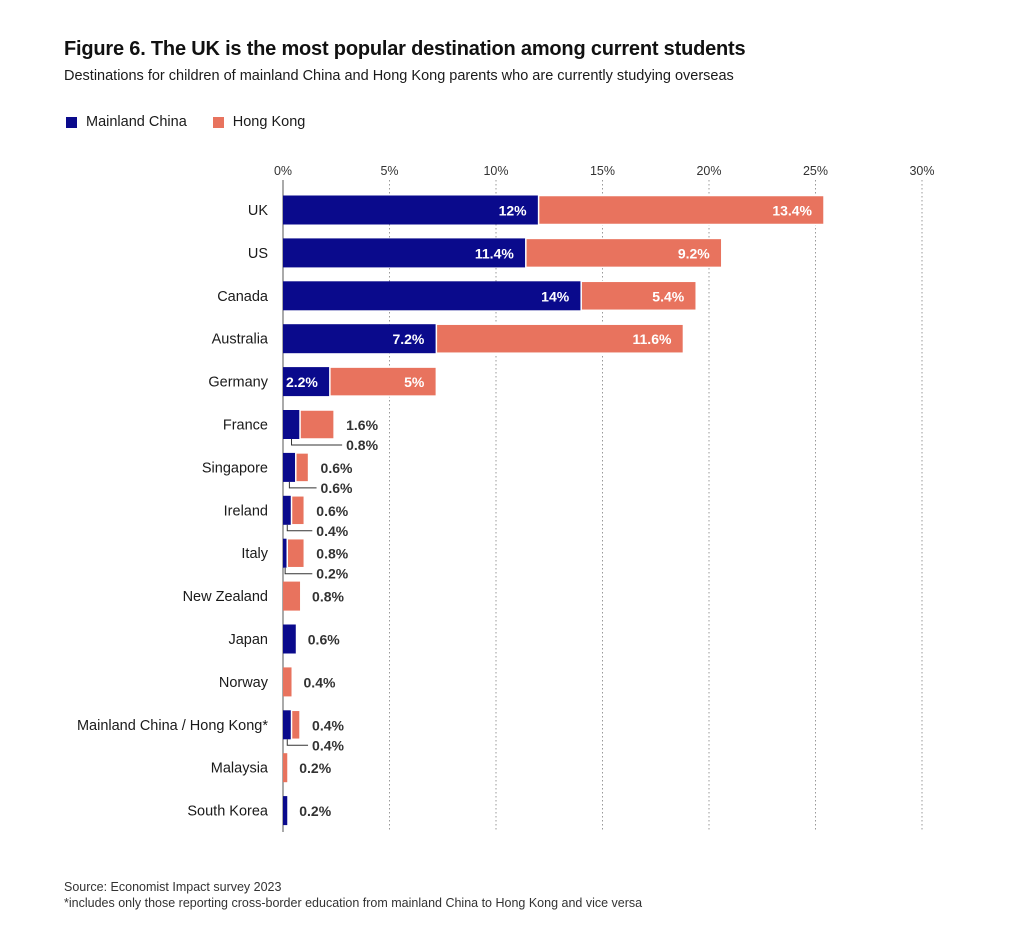 This screenshot has height=928, width=1024. I want to click on data-label-hong-kong: 1.6%, so click(362, 425).